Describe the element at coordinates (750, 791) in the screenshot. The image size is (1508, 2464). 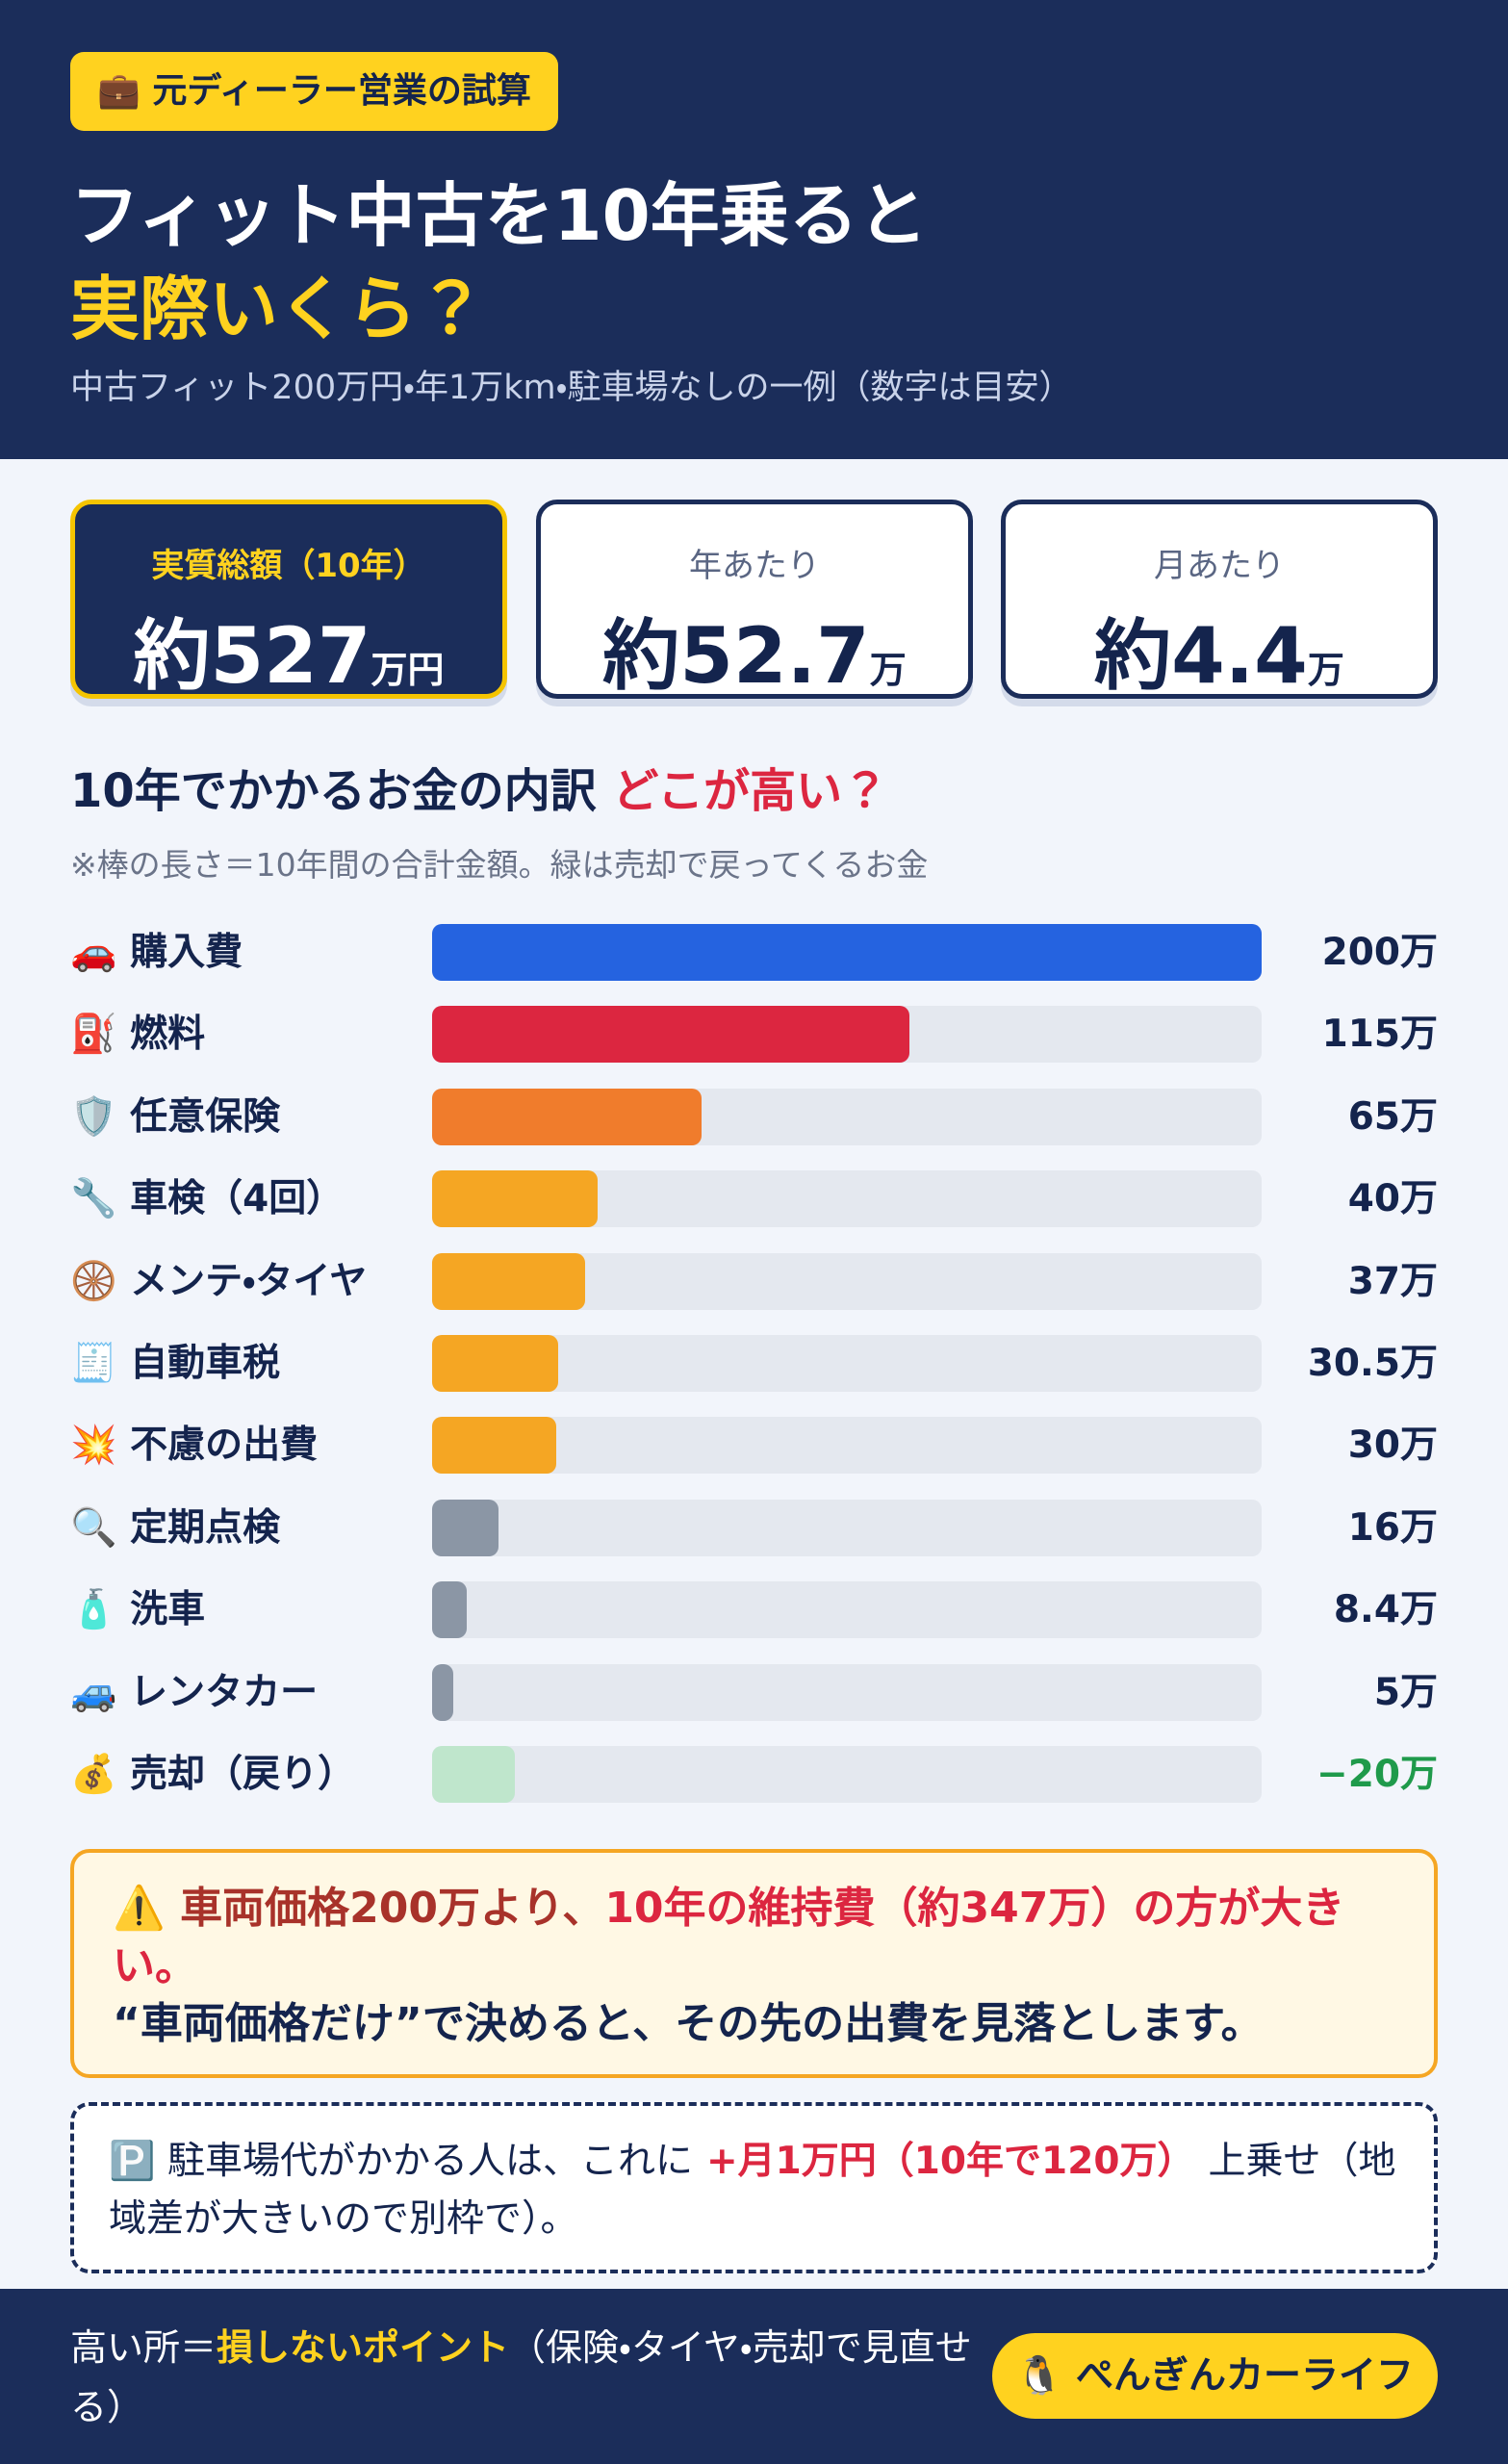
I see `section-title-highlight: どこが高い？` at that location.